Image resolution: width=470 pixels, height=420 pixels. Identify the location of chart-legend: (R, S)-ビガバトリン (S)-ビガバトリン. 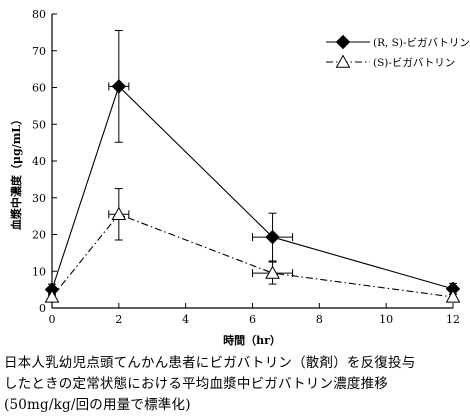
(398, 51).